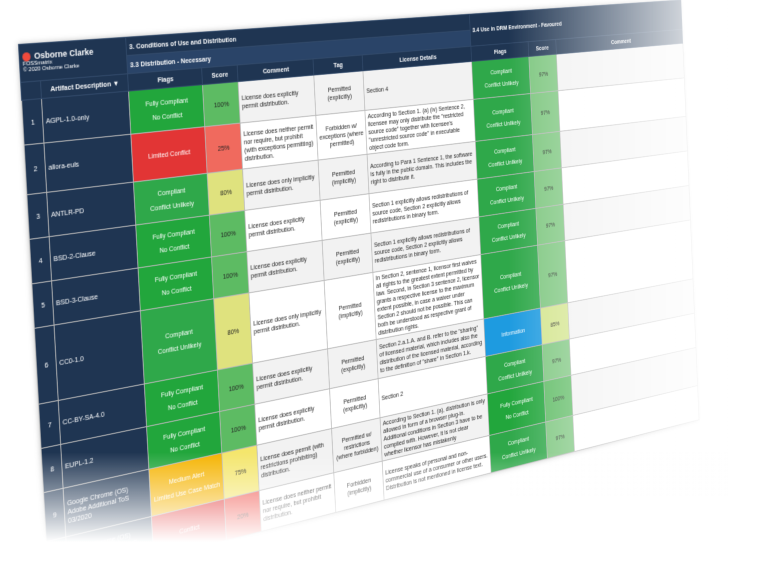  I want to click on score: 25%, so click(223, 148).